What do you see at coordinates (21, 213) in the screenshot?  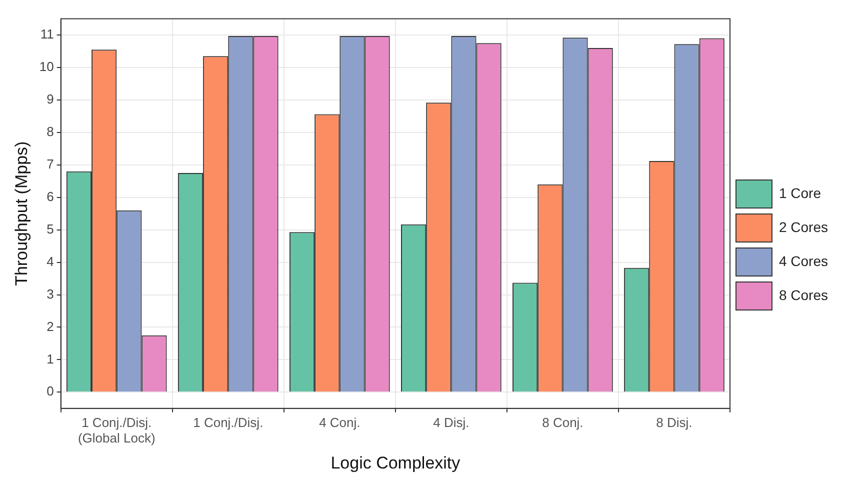 I see `y-axis-title: Throughput (Mpps)` at bounding box center [21, 213].